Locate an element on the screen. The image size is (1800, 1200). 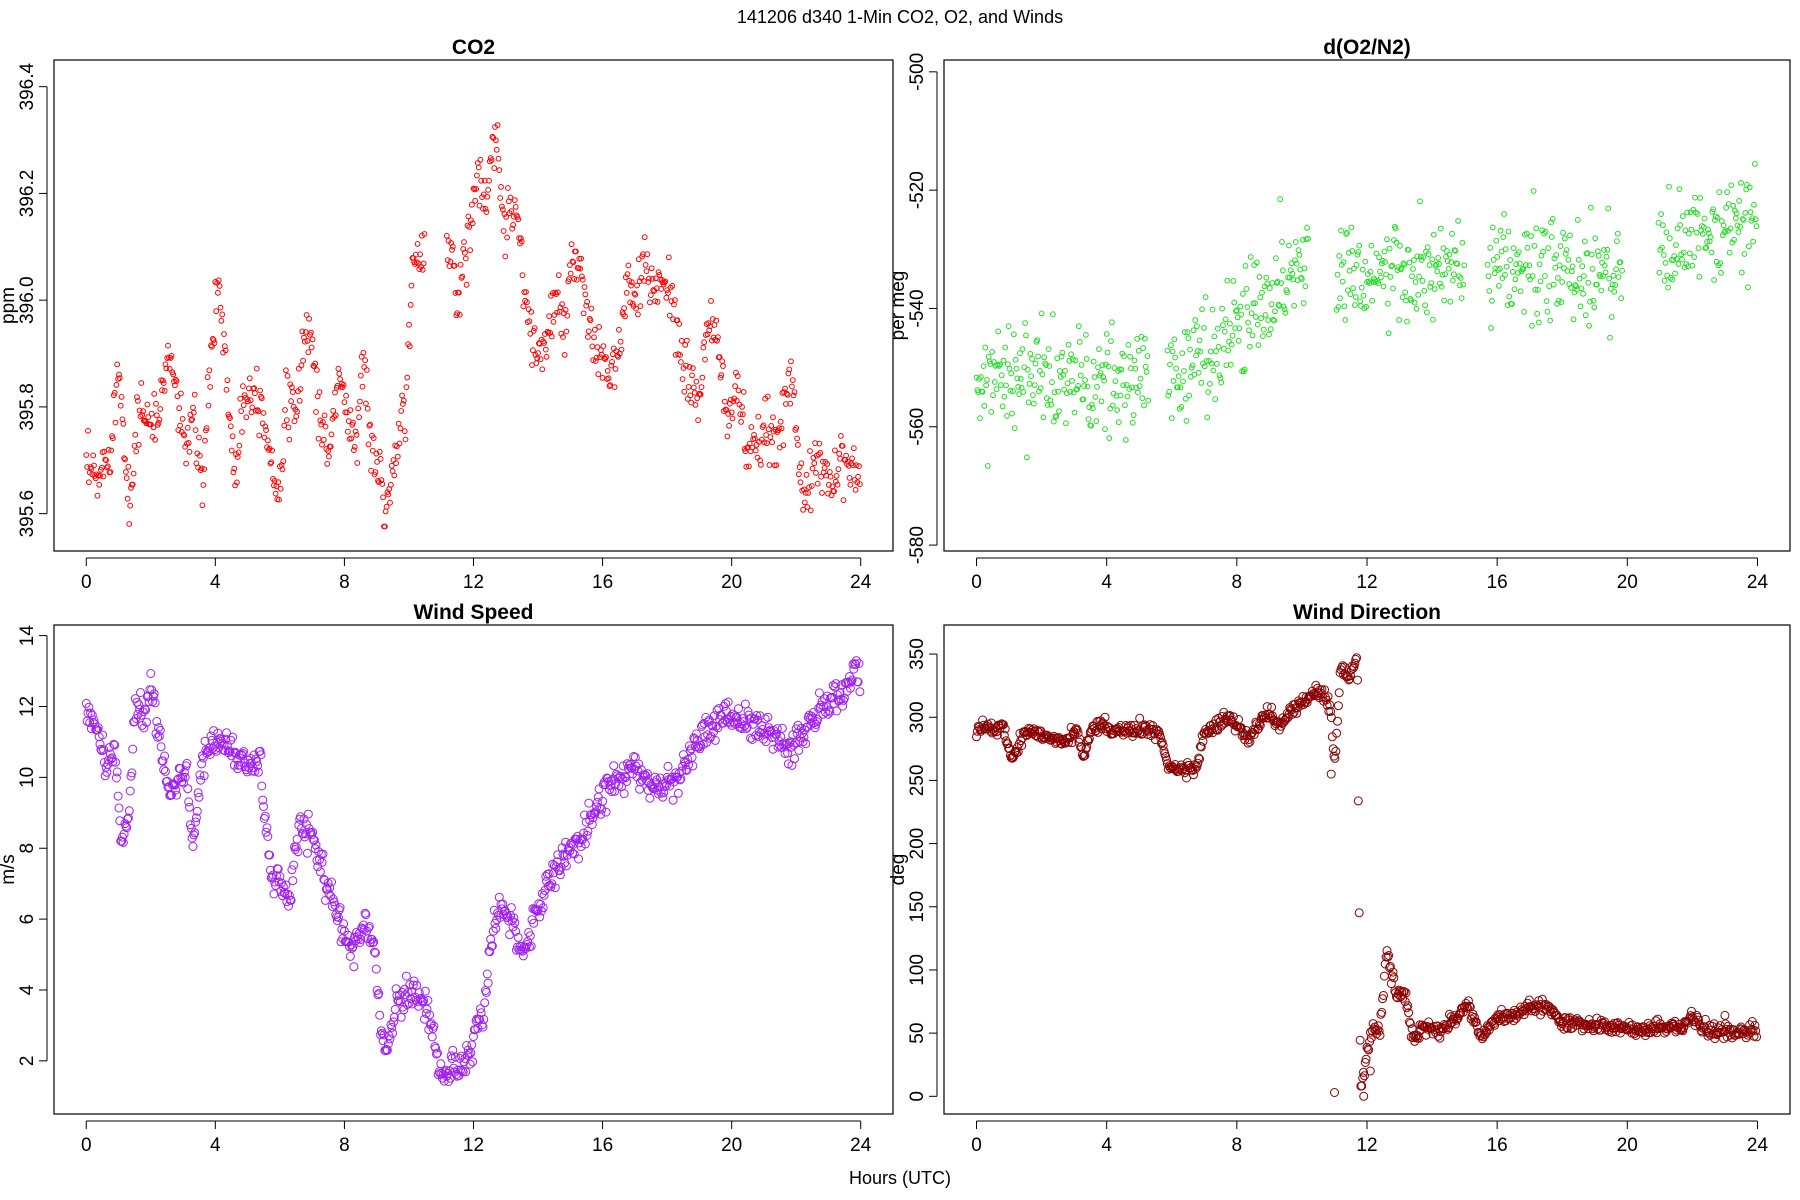
y-axis-label: deg is located at coordinates (898, 870).